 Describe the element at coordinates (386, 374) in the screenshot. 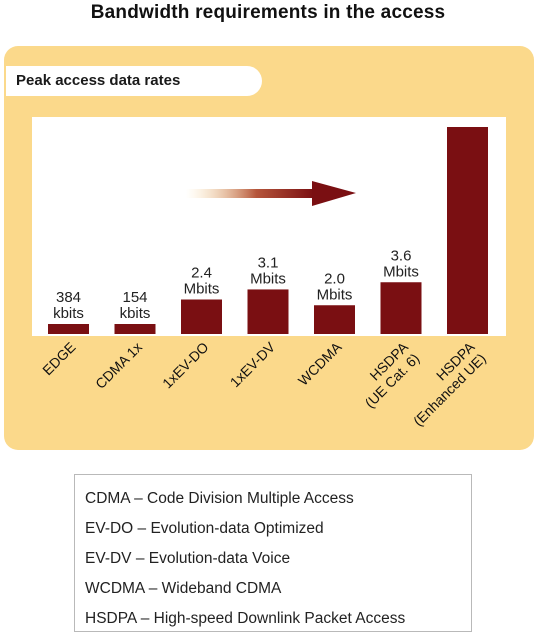

I see `category-label: HSDPA(UE Cat. 6)` at that location.